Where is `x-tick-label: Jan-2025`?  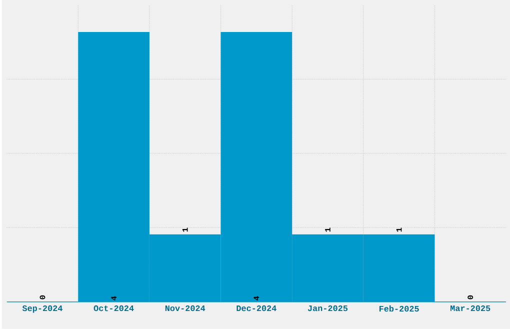 x-tick-label: Jan-2025 is located at coordinates (328, 309).